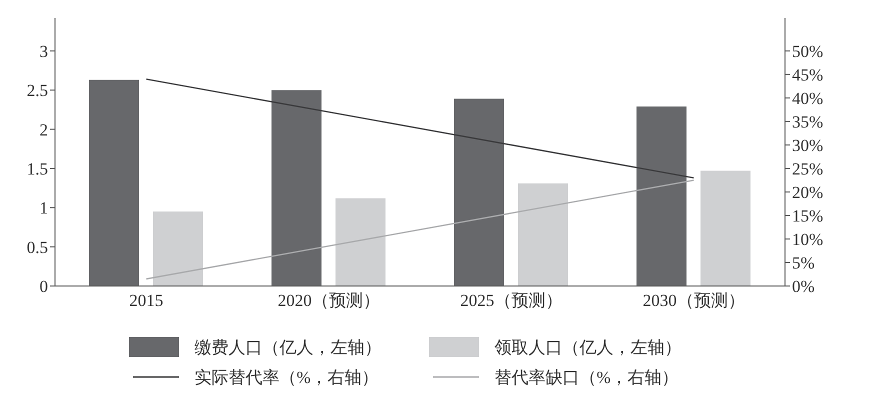 The image size is (873, 400). What do you see at coordinates (803, 263) in the screenshot?
I see `y2-tick-label: 5%` at bounding box center [803, 263].